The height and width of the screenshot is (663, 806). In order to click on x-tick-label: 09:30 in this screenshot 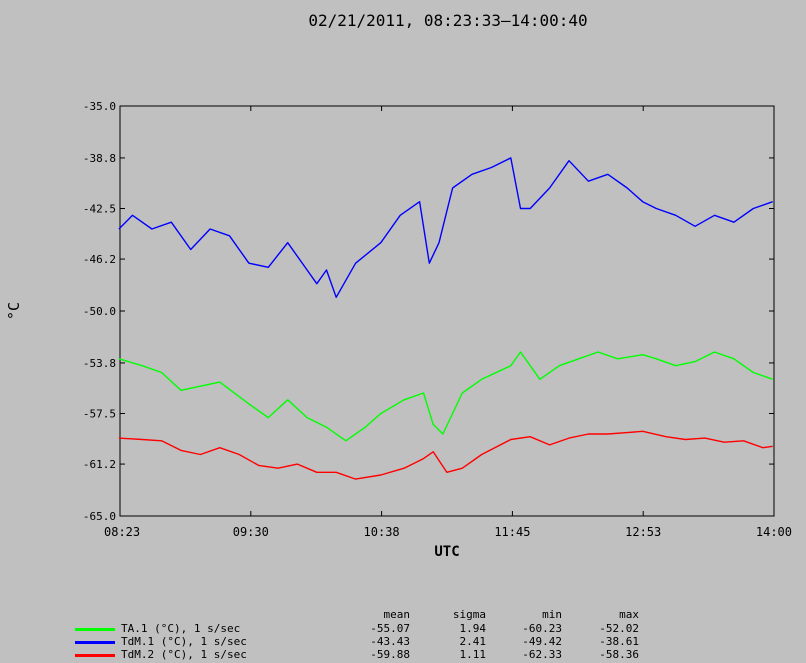, I will do `click(251, 532)`.